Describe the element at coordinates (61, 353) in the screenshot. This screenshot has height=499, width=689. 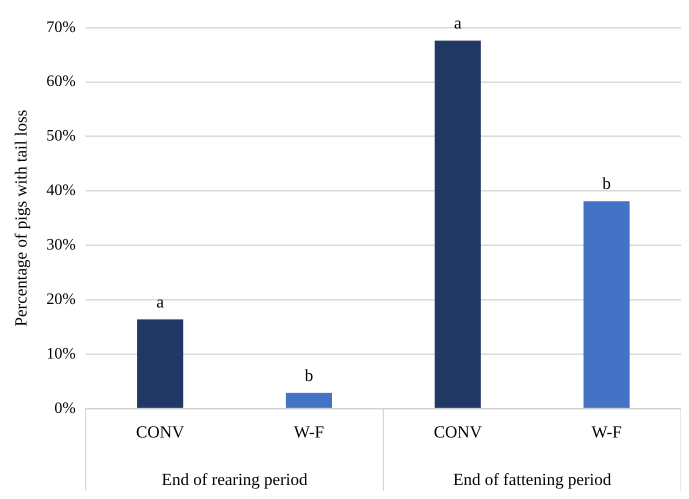
I see `y-tick-label: 10%` at that location.